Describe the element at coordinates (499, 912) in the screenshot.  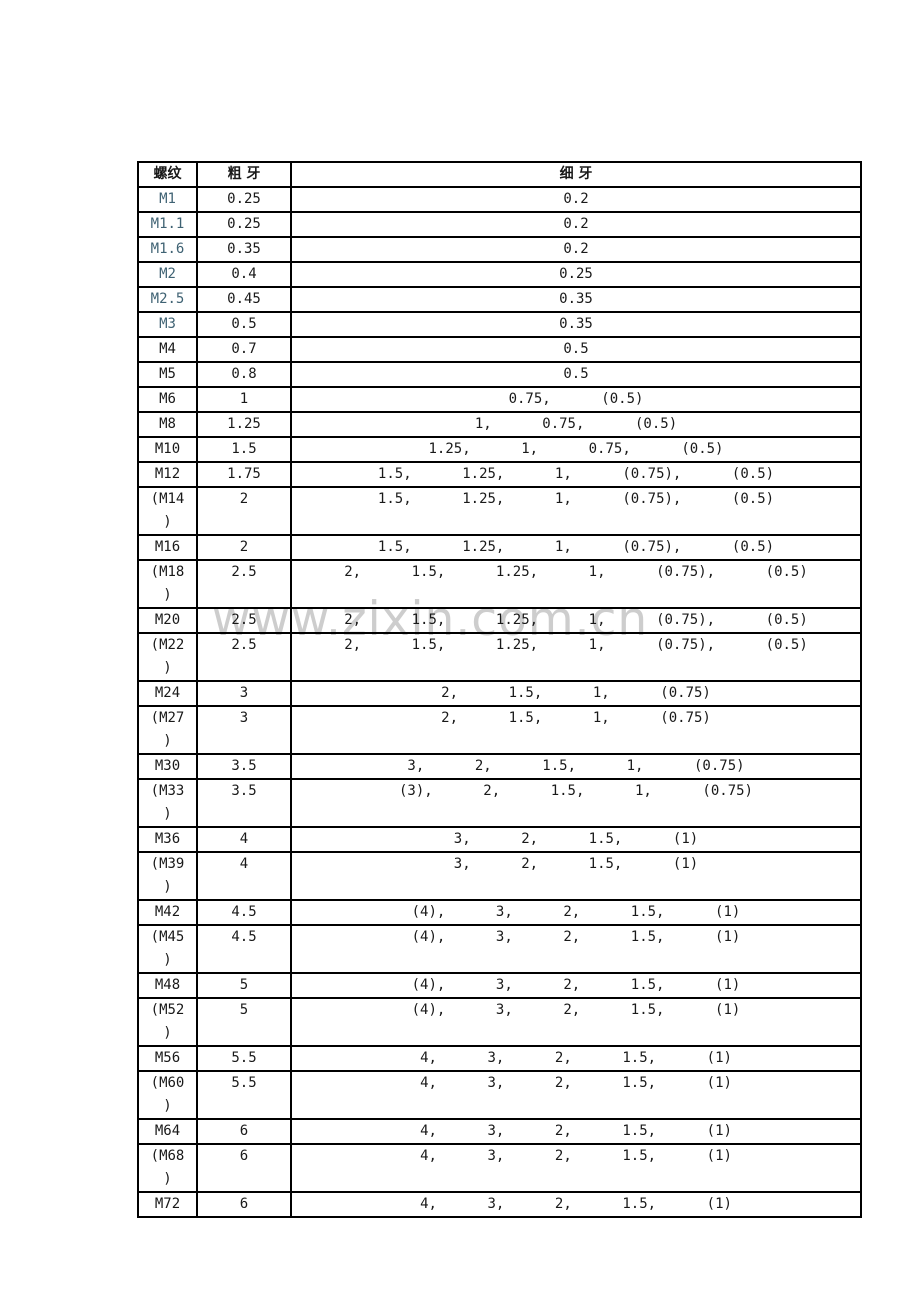
I see `table-row: M42 4.5 (4), 3, 2, 1.5, (1)` at that location.